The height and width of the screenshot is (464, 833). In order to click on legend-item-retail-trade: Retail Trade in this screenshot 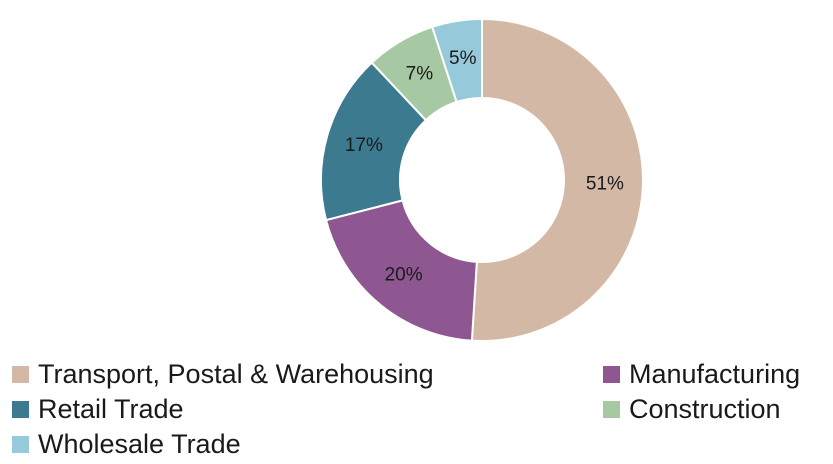, I will do `click(98, 409)`.